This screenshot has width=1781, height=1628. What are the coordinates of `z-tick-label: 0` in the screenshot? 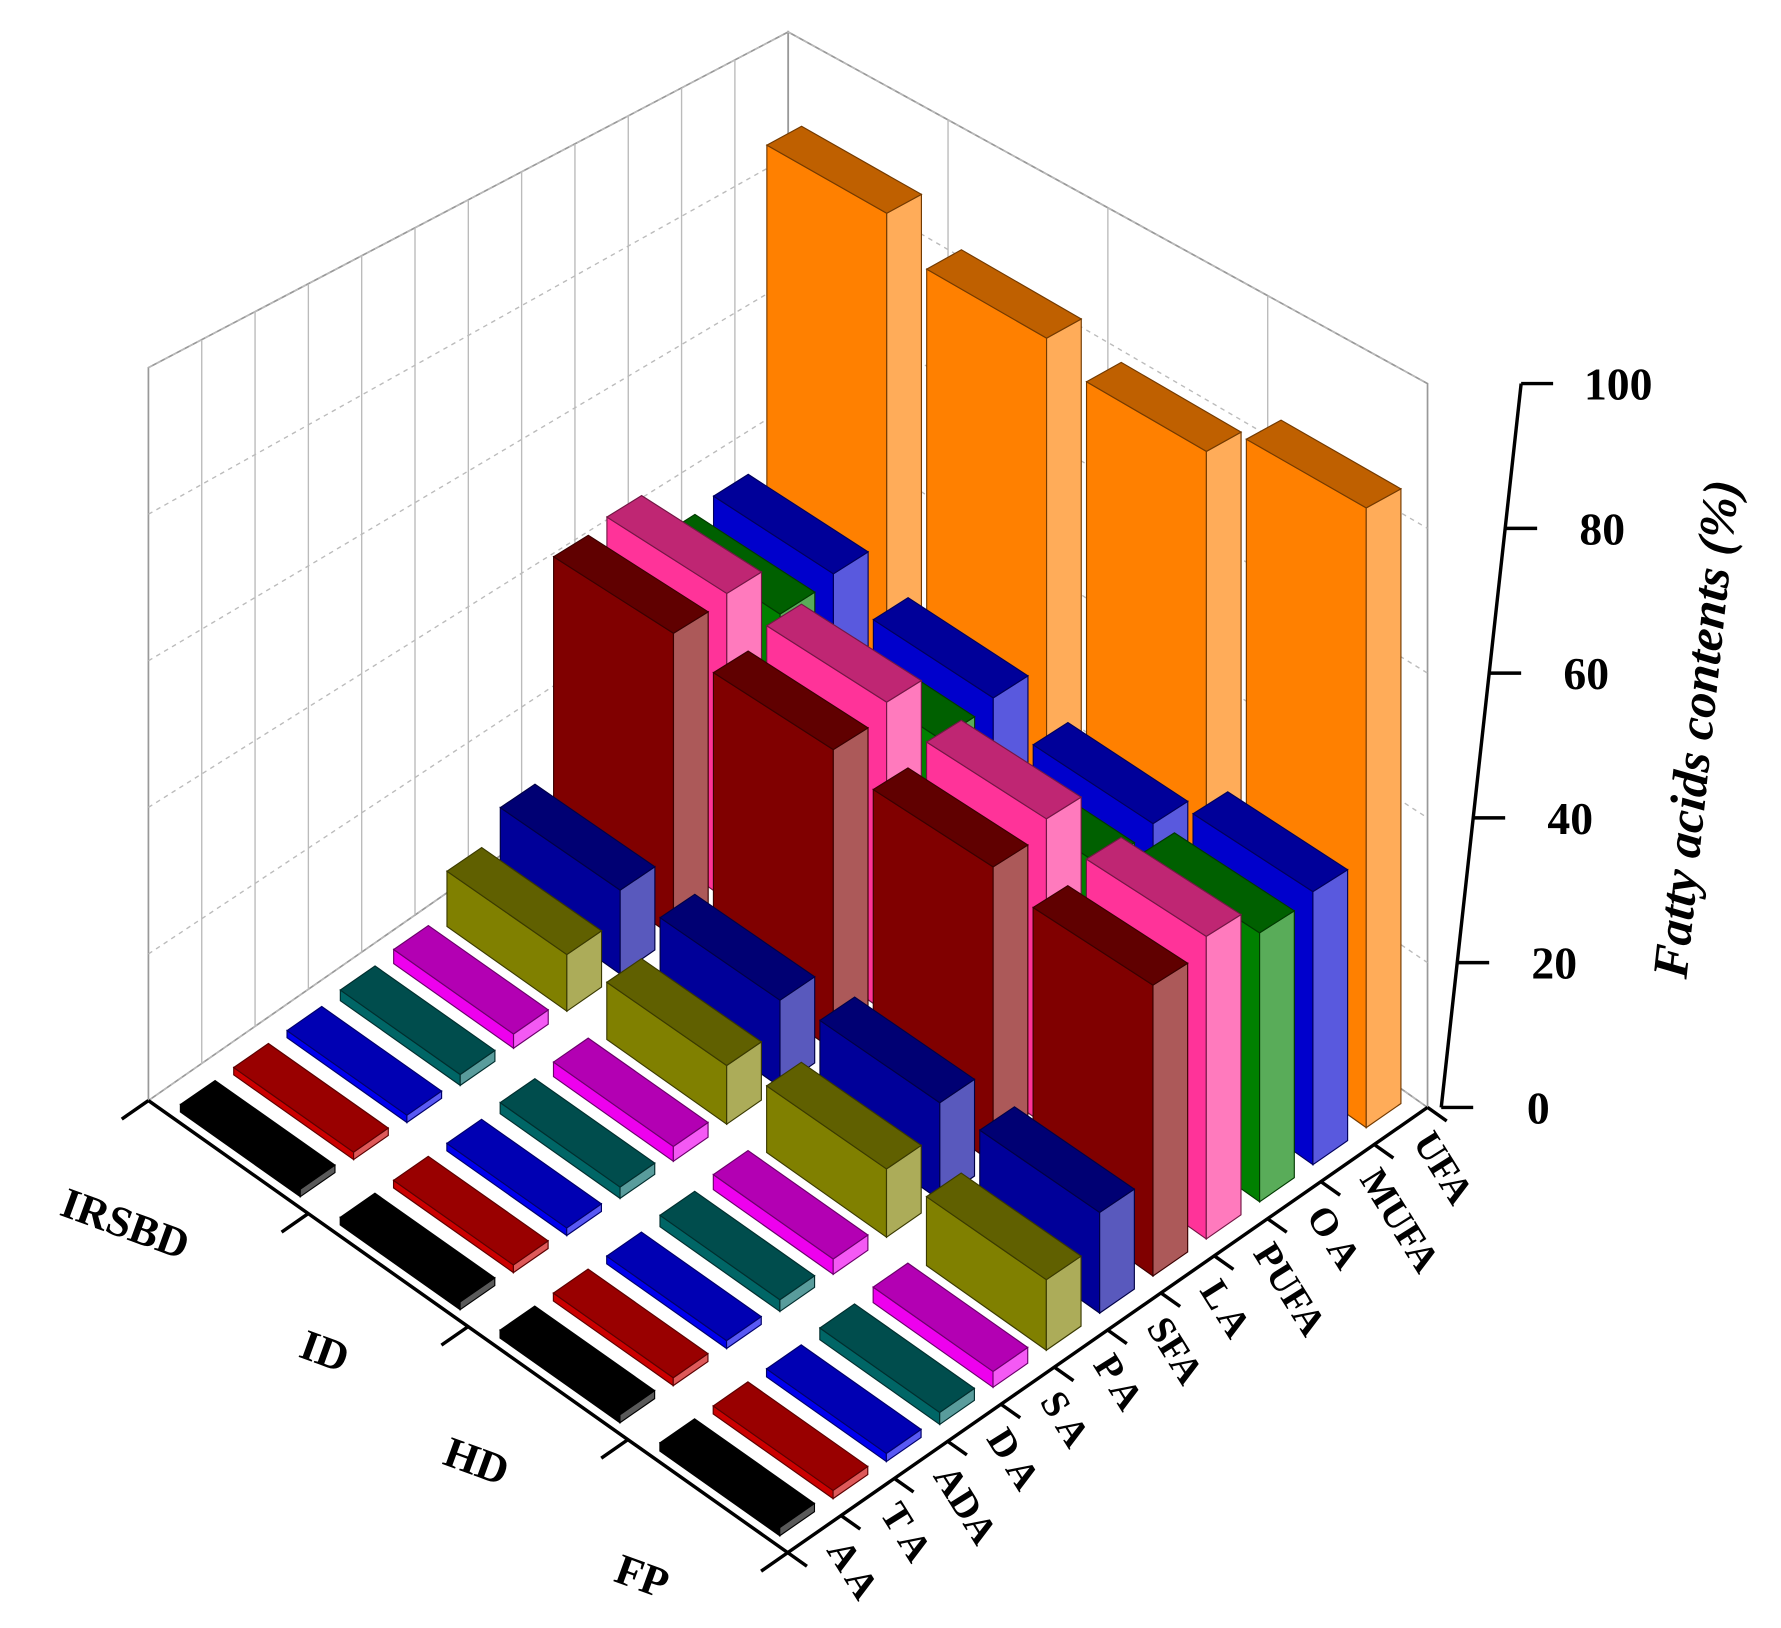 It's located at (1538, 1107).